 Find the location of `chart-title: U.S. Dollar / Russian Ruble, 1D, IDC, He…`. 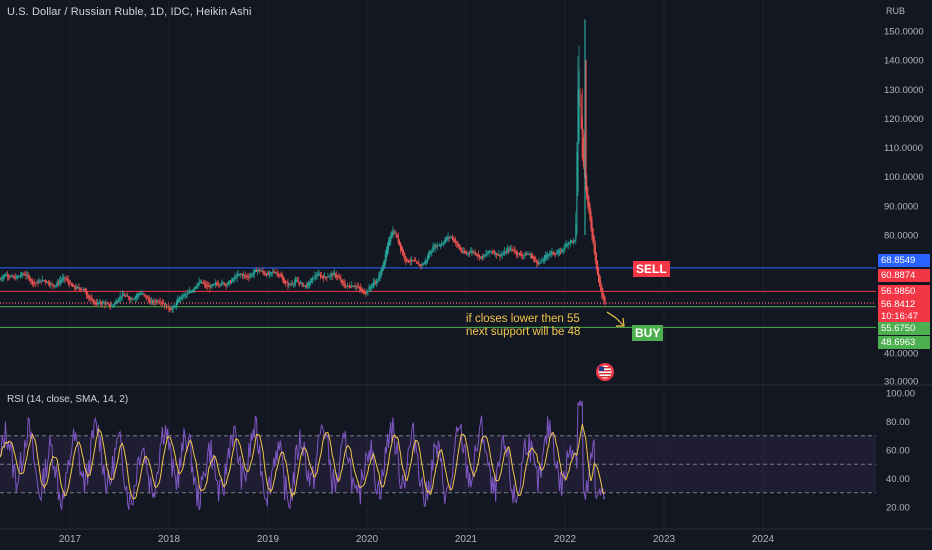

chart-title: U.S. Dollar / Russian Ruble, 1D, IDC, He… is located at coordinates (129, 12).